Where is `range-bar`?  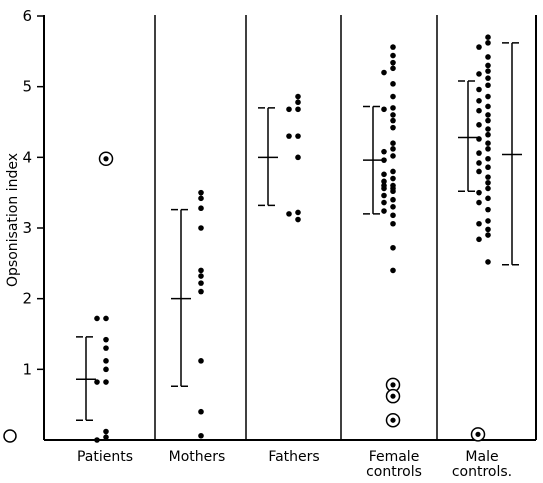
range-bar is located at coordinates (512, 154).